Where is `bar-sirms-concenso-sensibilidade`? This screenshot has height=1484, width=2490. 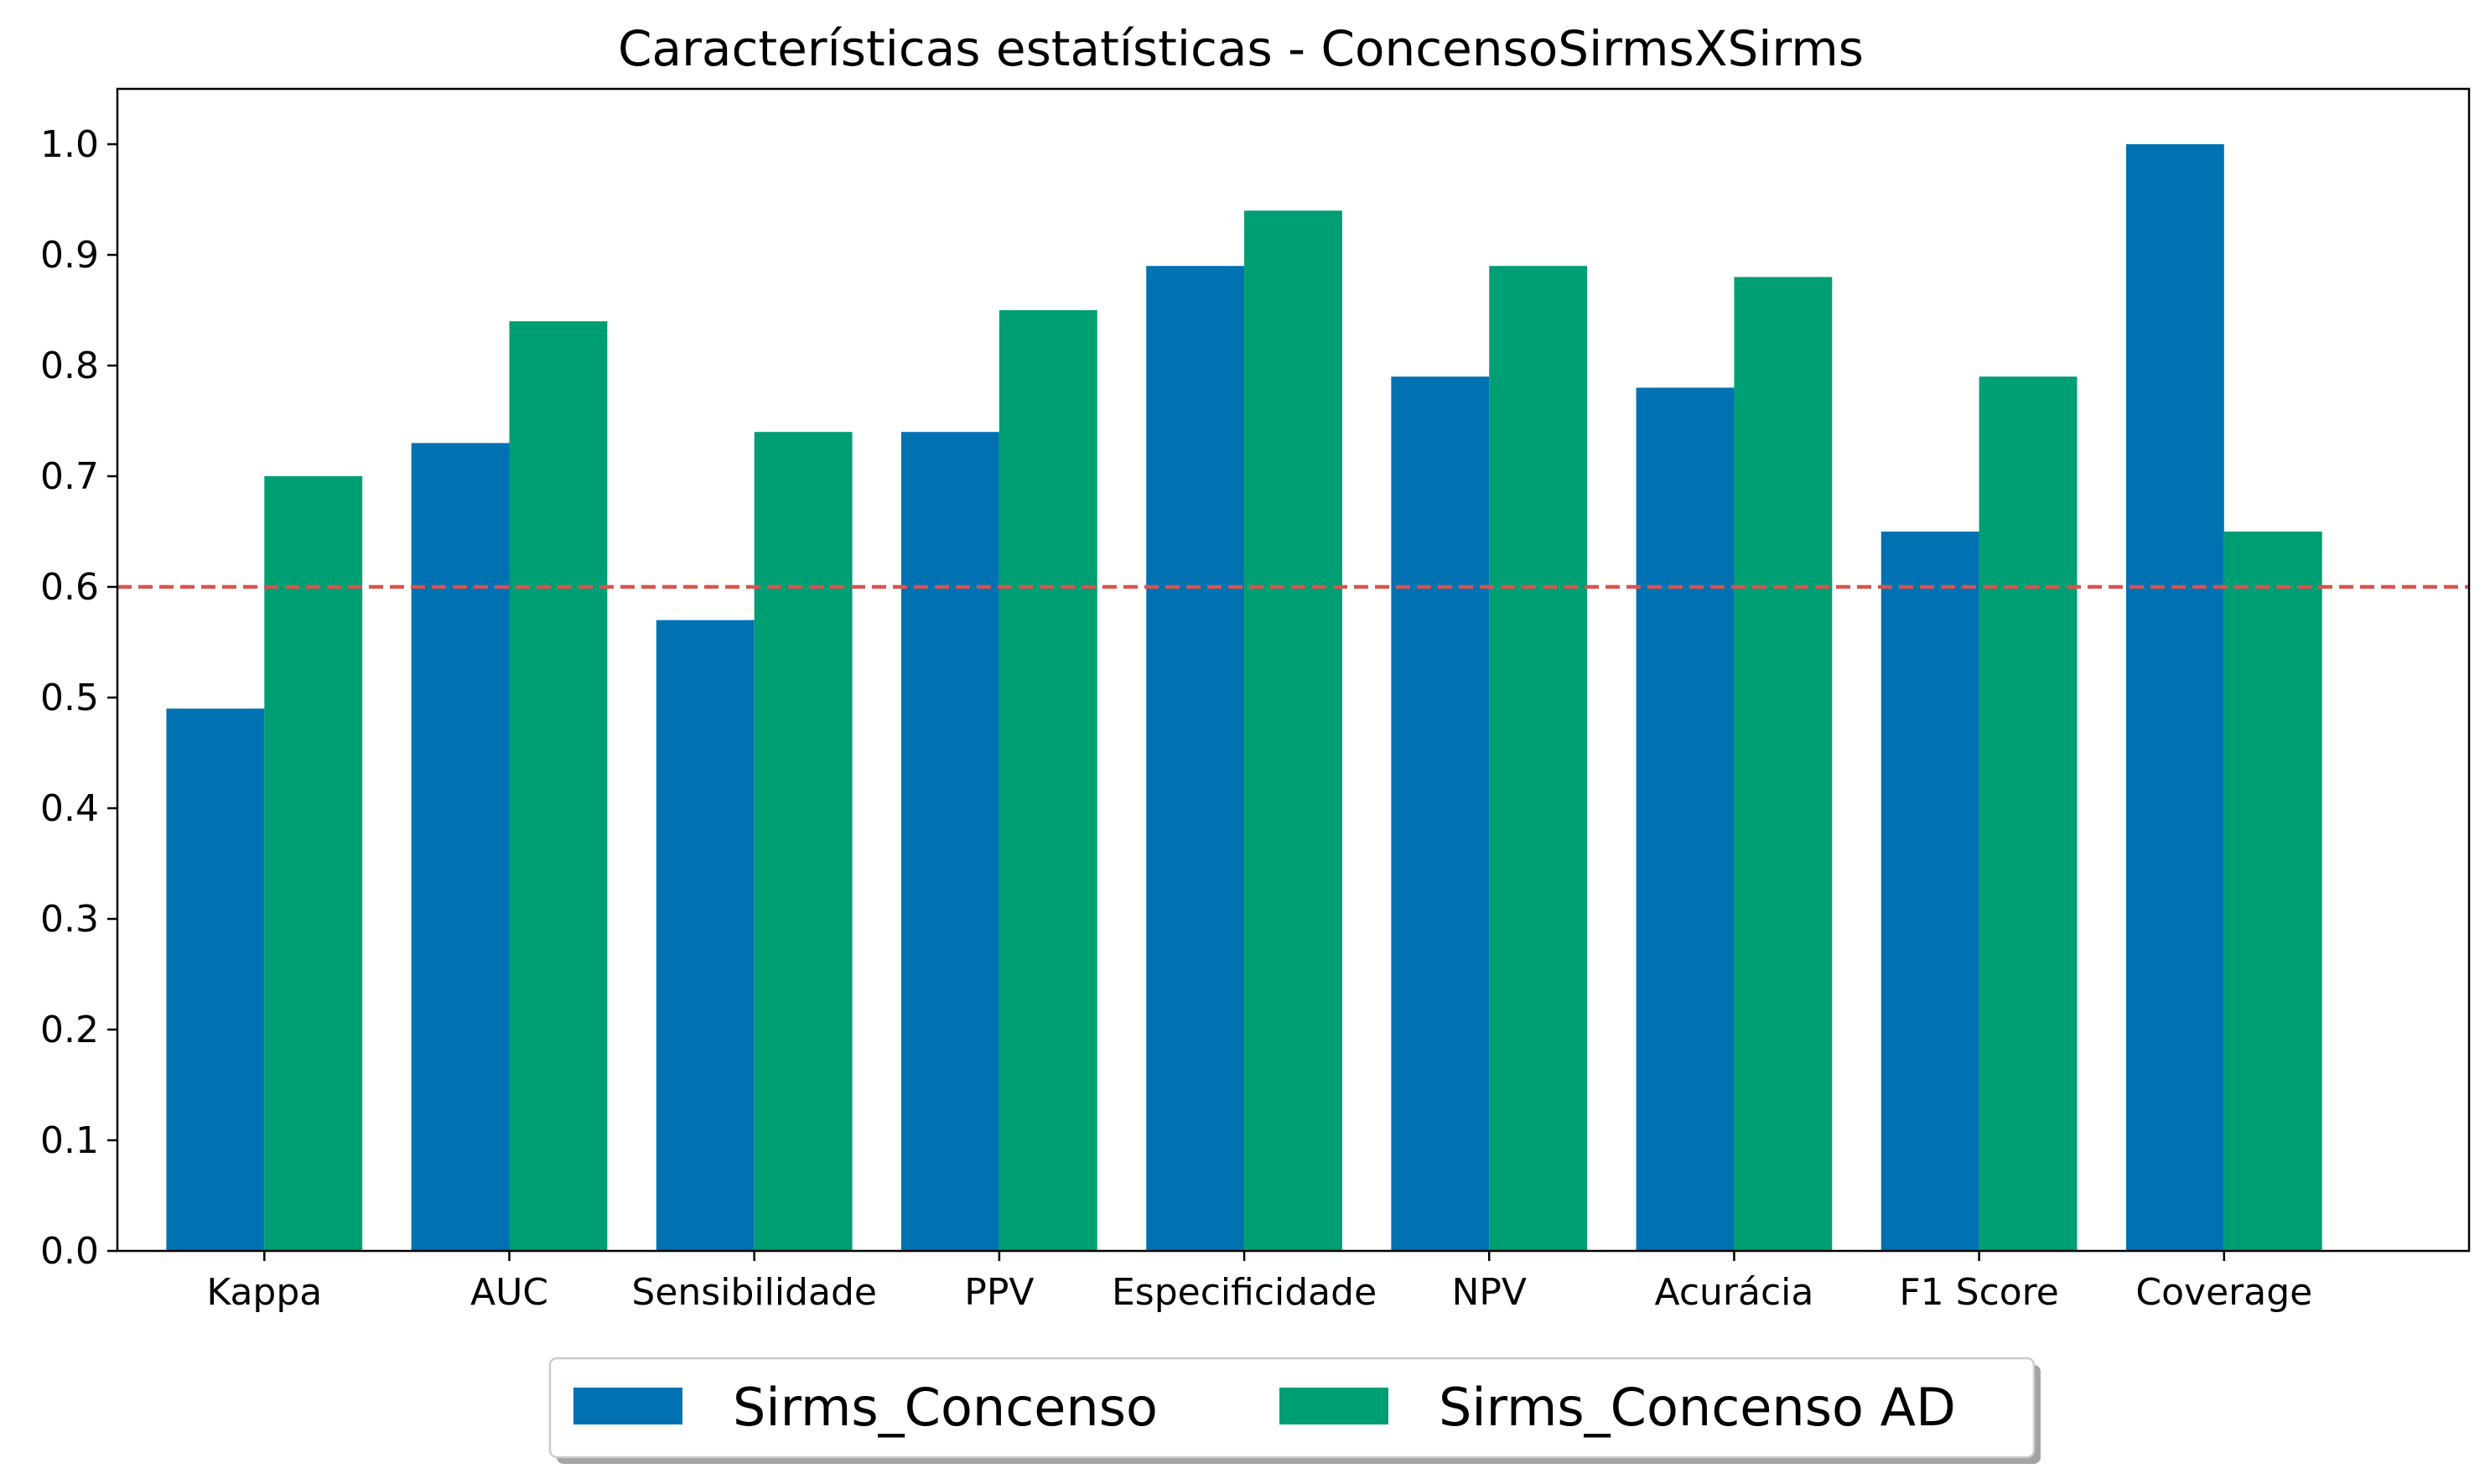 bar-sirms-concenso-sensibilidade is located at coordinates (705, 935).